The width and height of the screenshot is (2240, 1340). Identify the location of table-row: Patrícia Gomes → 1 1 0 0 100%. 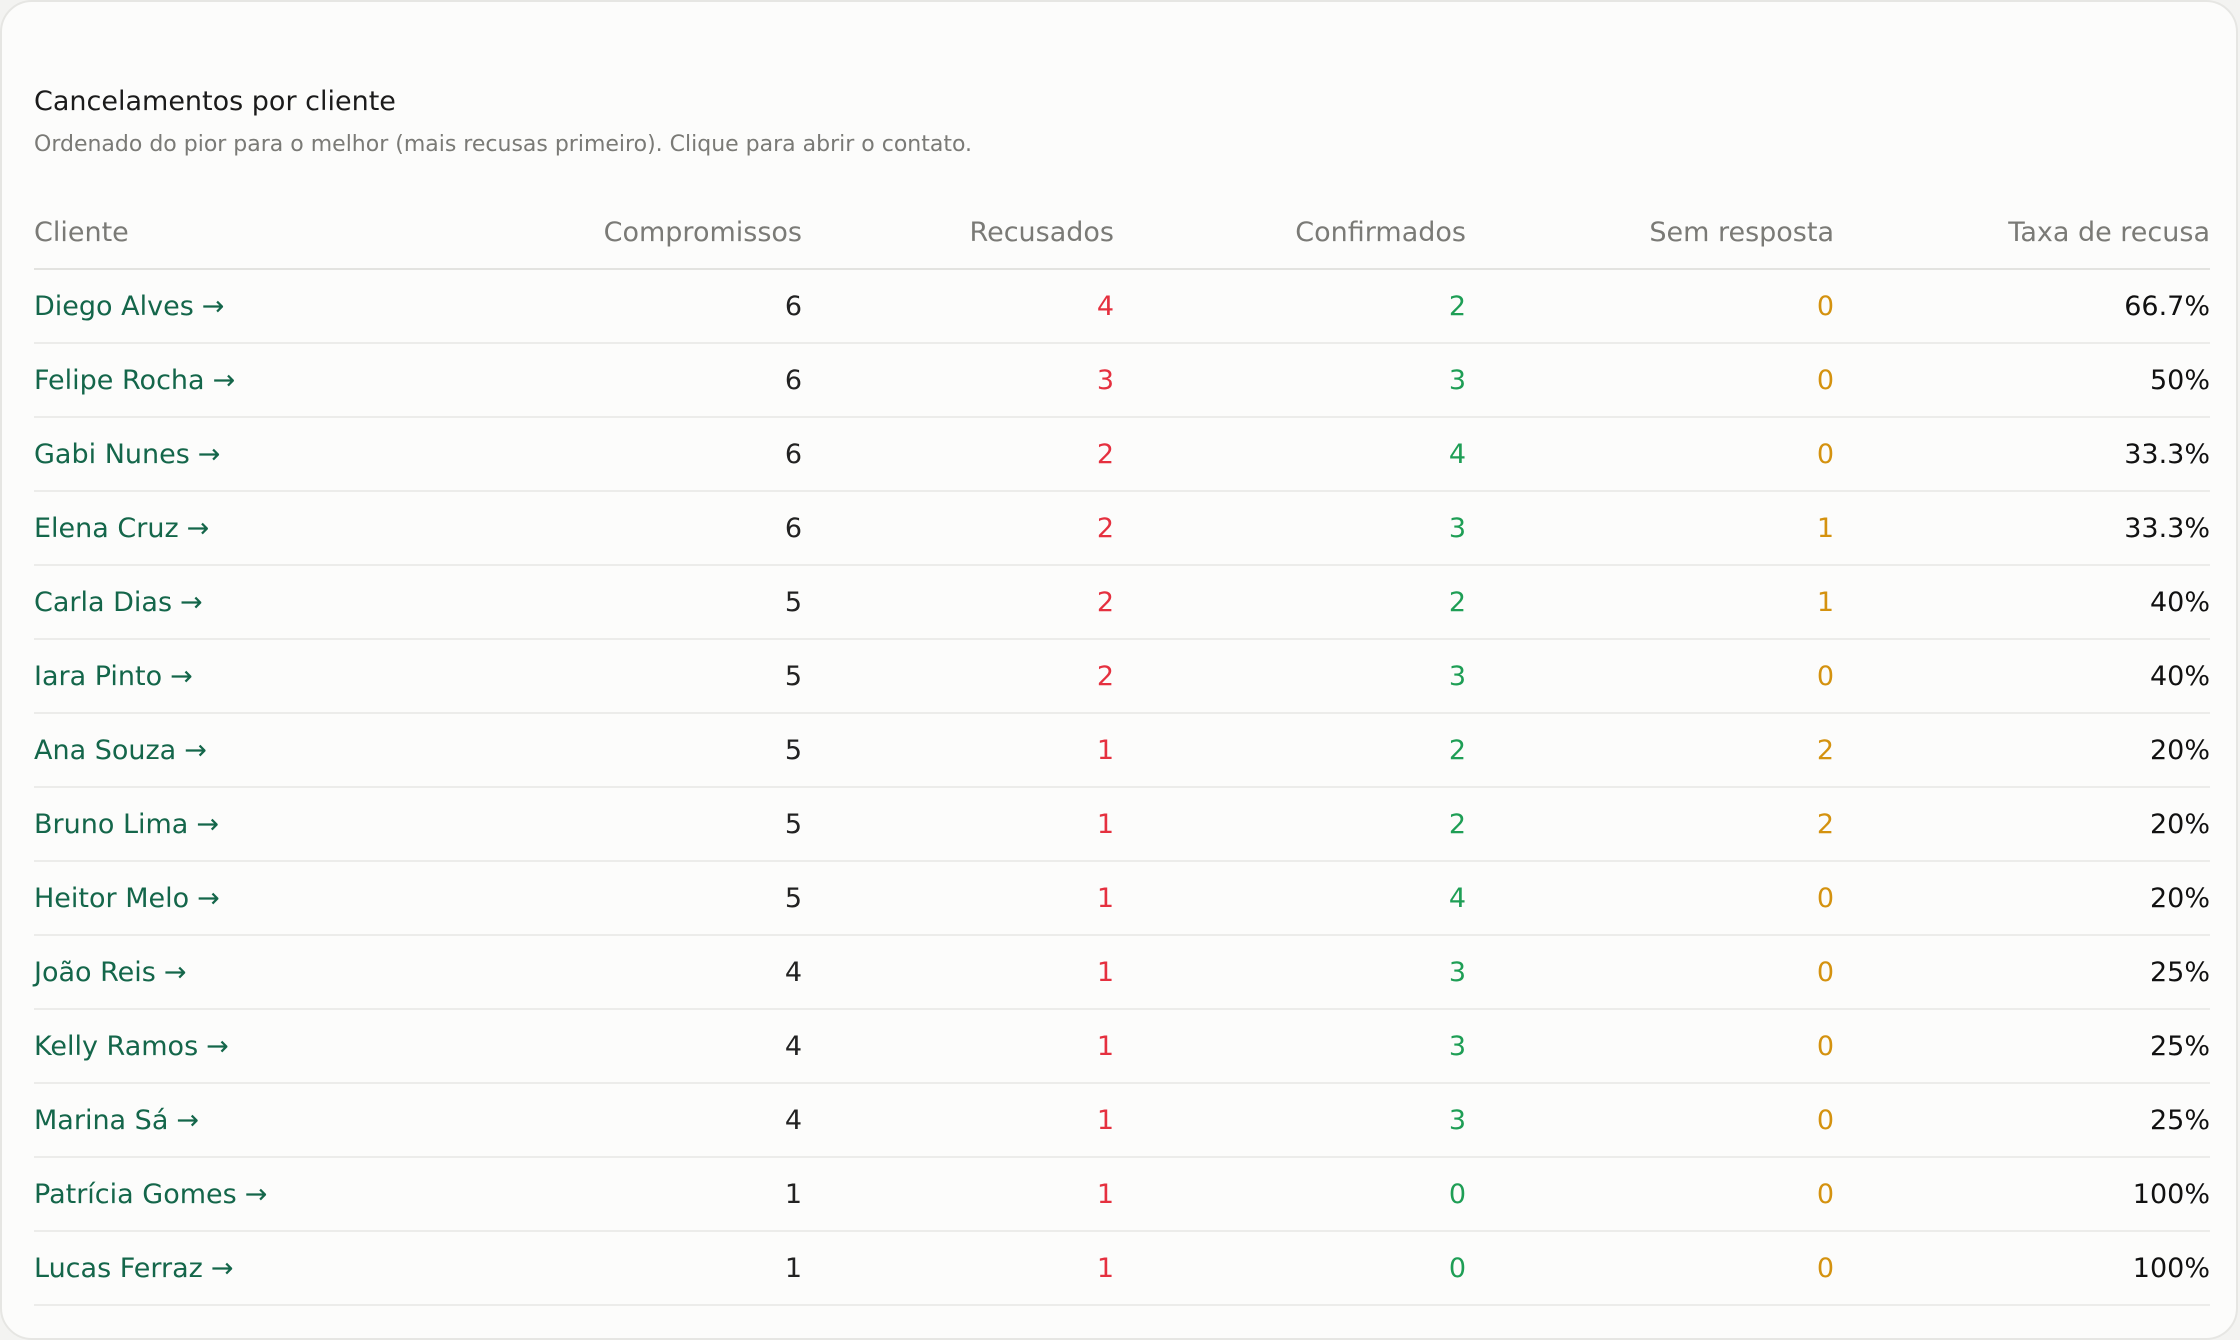
(1122, 1194).